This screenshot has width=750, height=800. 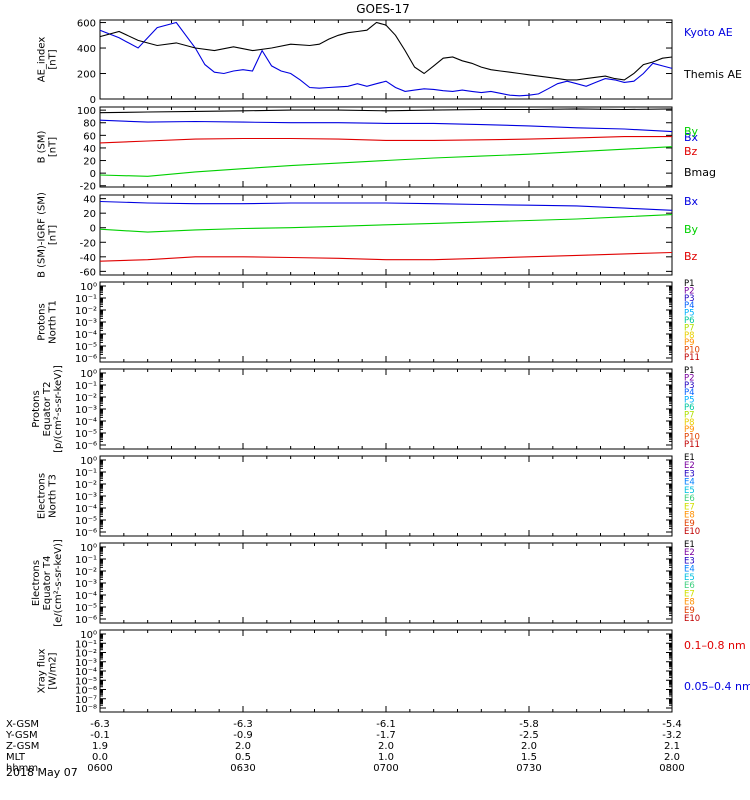 What do you see at coordinates (715, 645) in the screenshot?
I see `legend-entry: 0.1–0.8 nm` at bounding box center [715, 645].